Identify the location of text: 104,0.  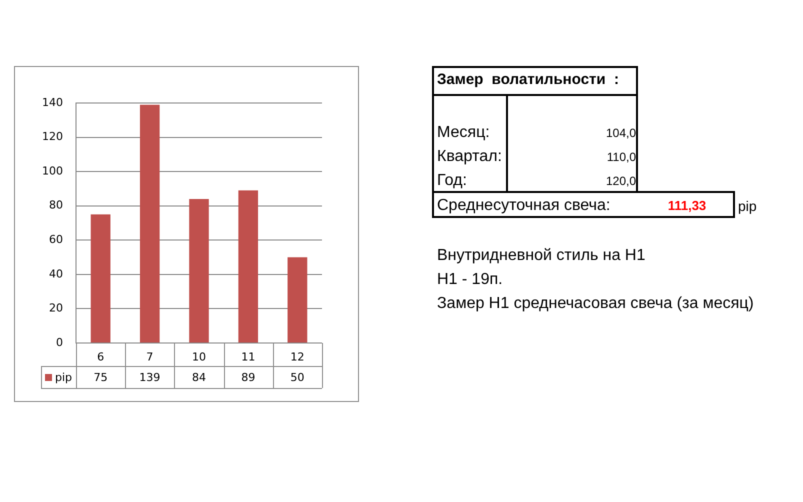
(621, 133).